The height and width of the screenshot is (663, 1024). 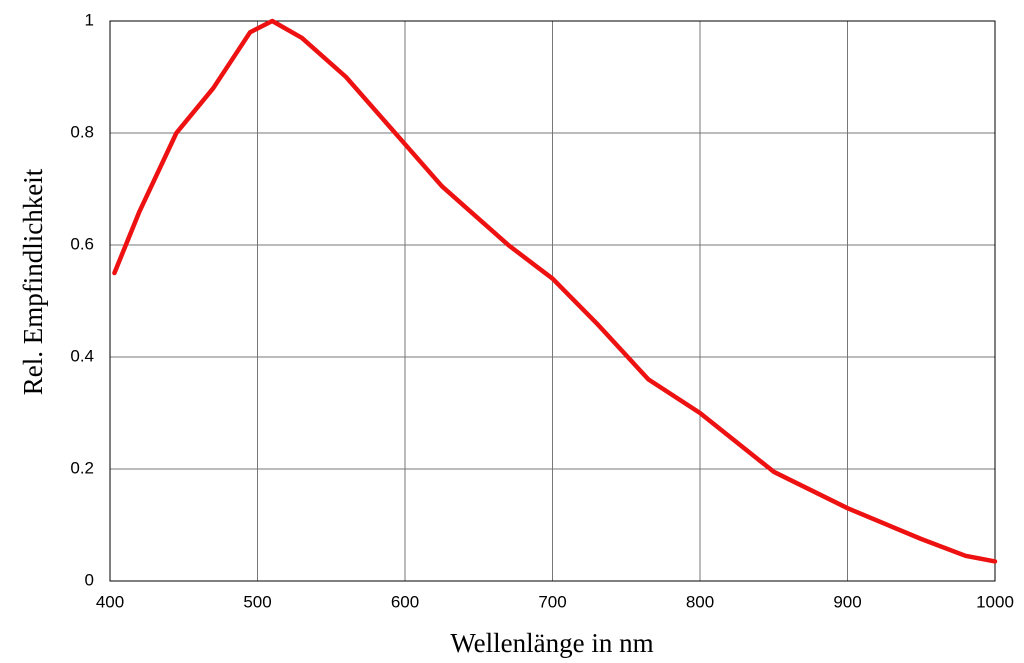 I want to click on y-tick-label: 0.4, so click(x=82, y=355).